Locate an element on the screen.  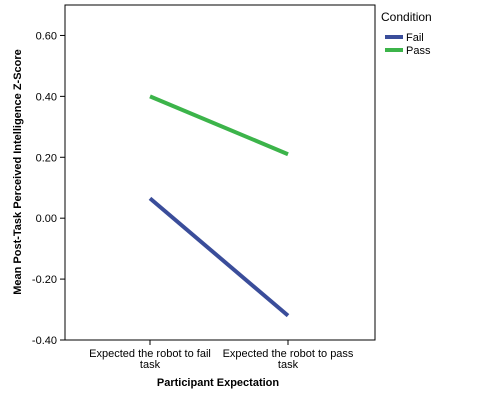
legend-title: Condition is located at coordinates (406, 17).